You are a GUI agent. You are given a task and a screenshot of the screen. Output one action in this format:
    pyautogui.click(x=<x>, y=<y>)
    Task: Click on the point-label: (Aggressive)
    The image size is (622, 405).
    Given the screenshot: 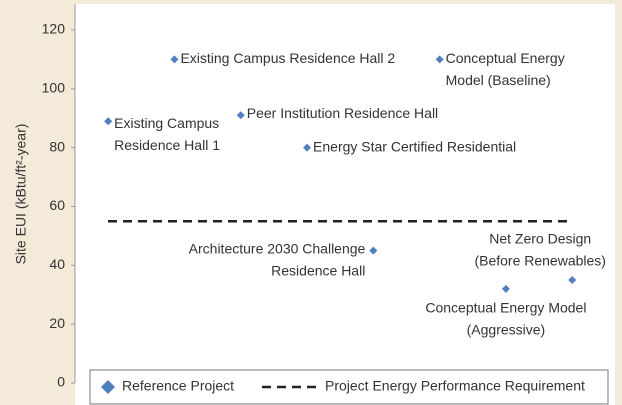 What is the action you would take?
    pyautogui.click(x=506, y=330)
    